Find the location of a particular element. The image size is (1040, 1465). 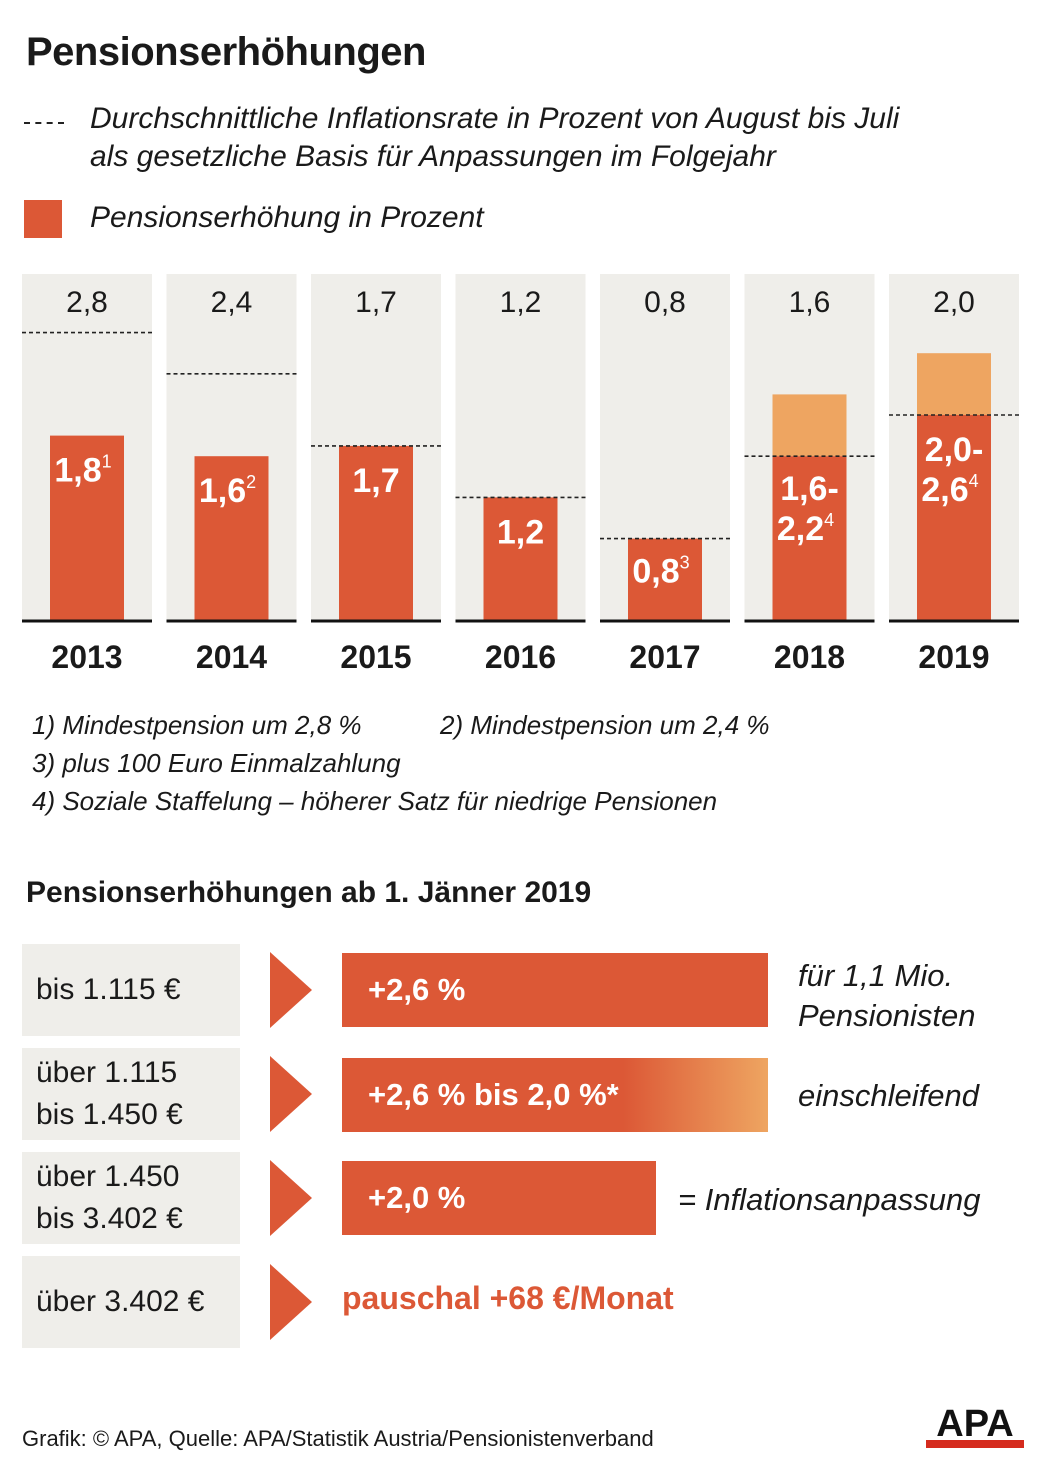

row-4-label-text: über 3.402 € is located at coordinates (120, 1301).